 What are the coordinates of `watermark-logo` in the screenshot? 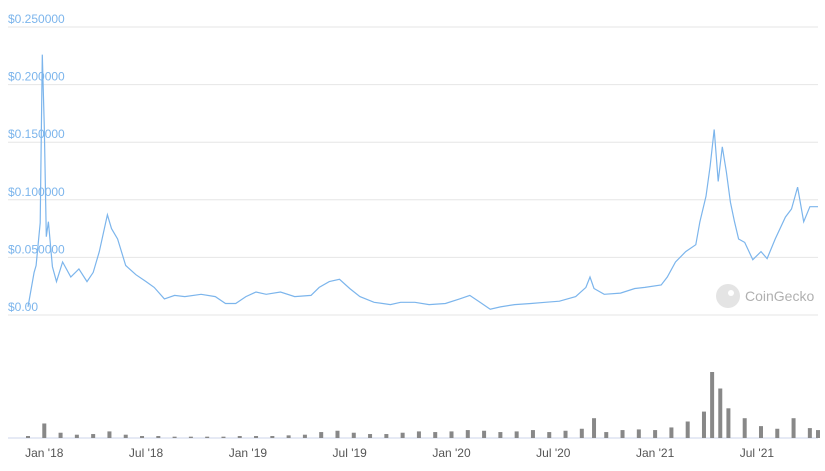 It's located at (728, 296).